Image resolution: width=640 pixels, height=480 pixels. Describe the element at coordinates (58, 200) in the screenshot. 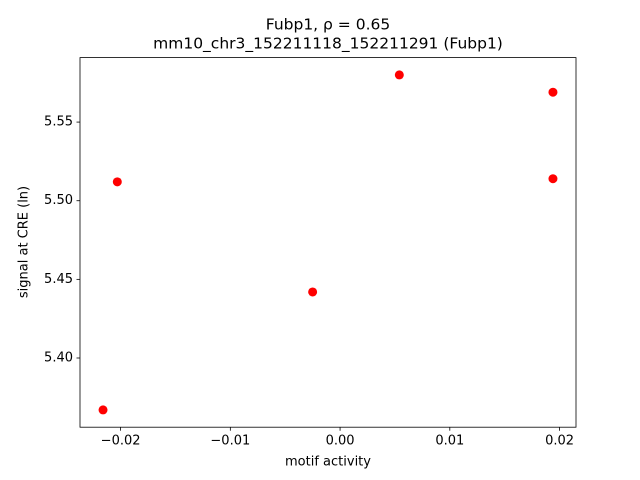

I see `y-tick-label: 5.50` at that location.